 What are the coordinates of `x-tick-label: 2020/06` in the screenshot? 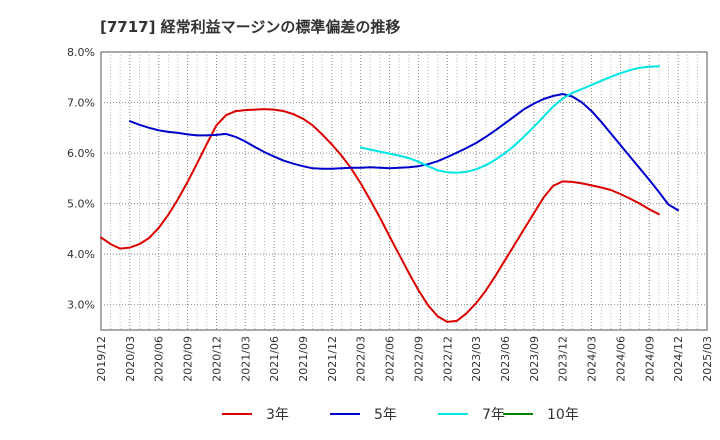 It's located at (159, 359).